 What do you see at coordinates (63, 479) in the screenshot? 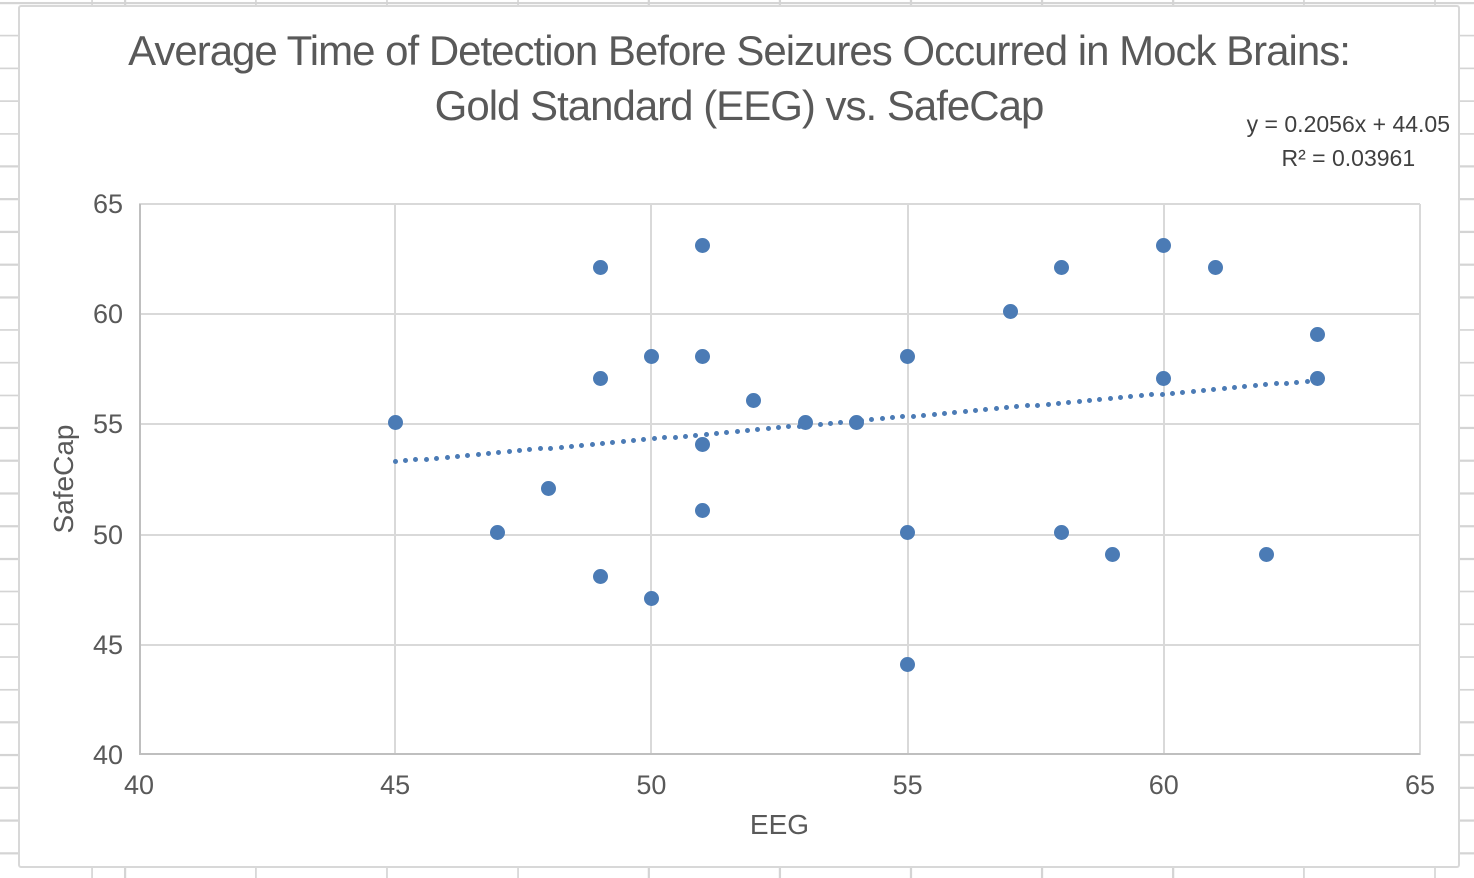
I see `y-axis-title: SafeCap` at bounding box center [63, 479].